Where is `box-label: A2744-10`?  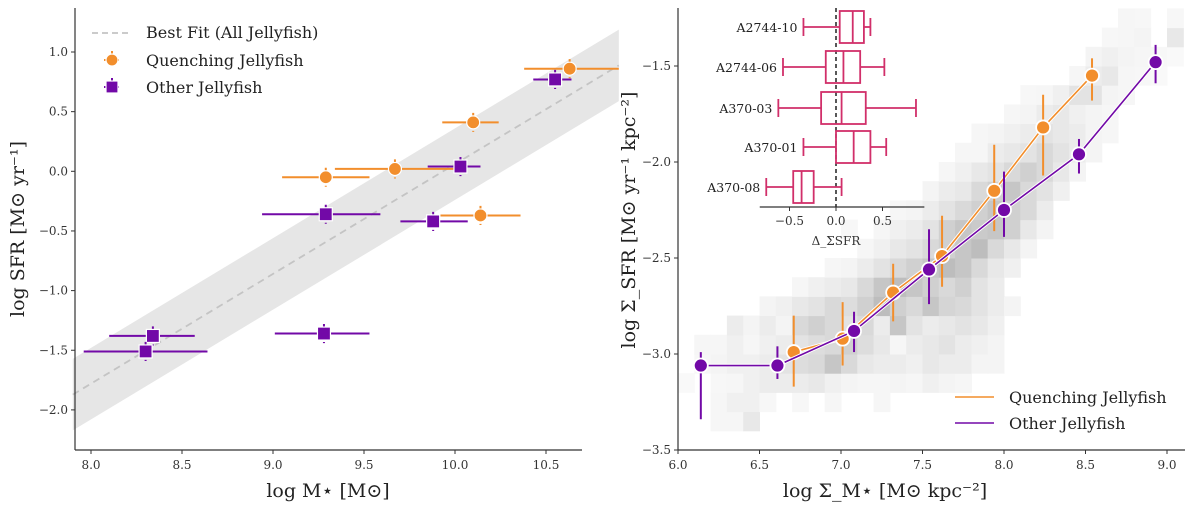
box-label: A2744-10 is located at coordinates (766, 27).